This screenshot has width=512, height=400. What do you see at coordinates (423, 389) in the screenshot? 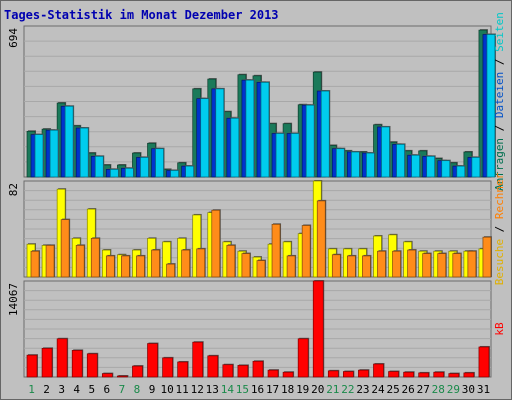
I see `day-label-27: 27` at bounding box center [423, 389].